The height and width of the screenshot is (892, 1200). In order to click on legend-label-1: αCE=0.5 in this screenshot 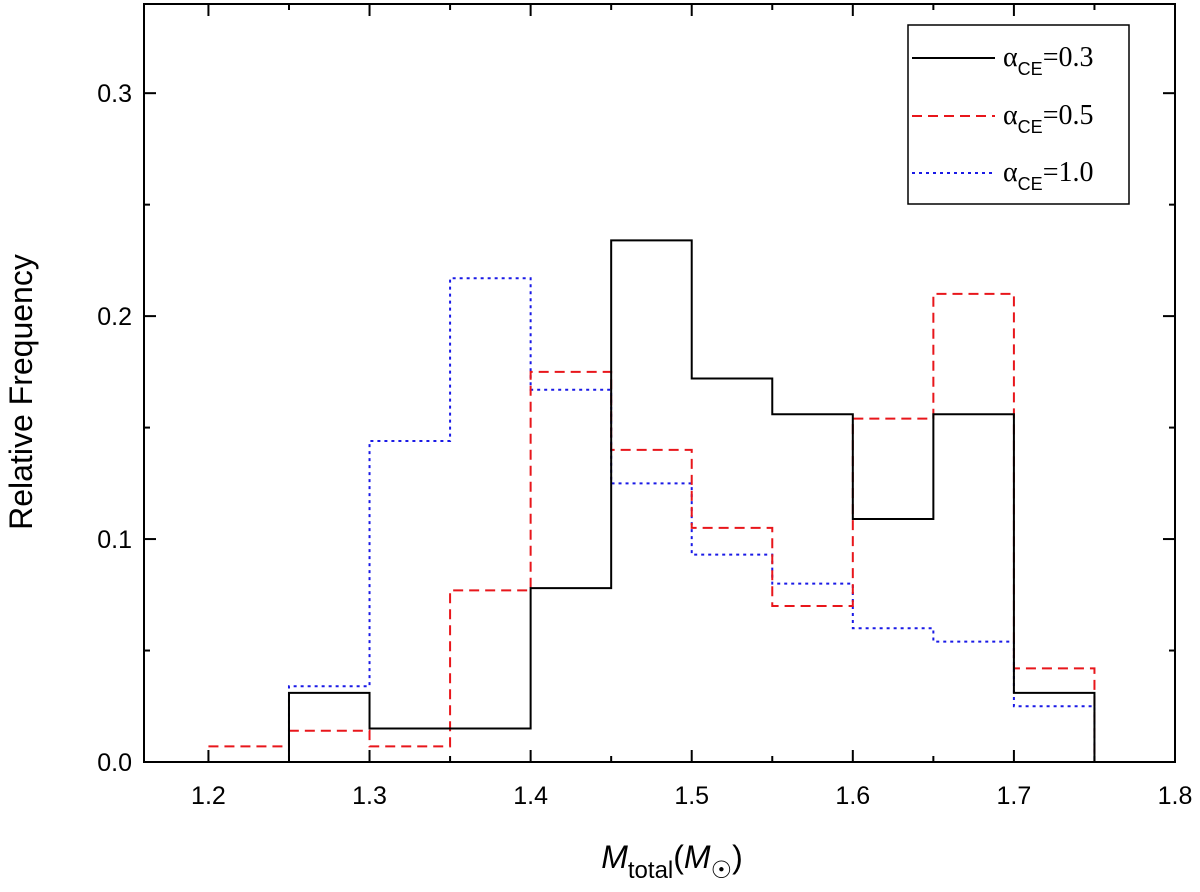, I will do `click(1048, 118)`.